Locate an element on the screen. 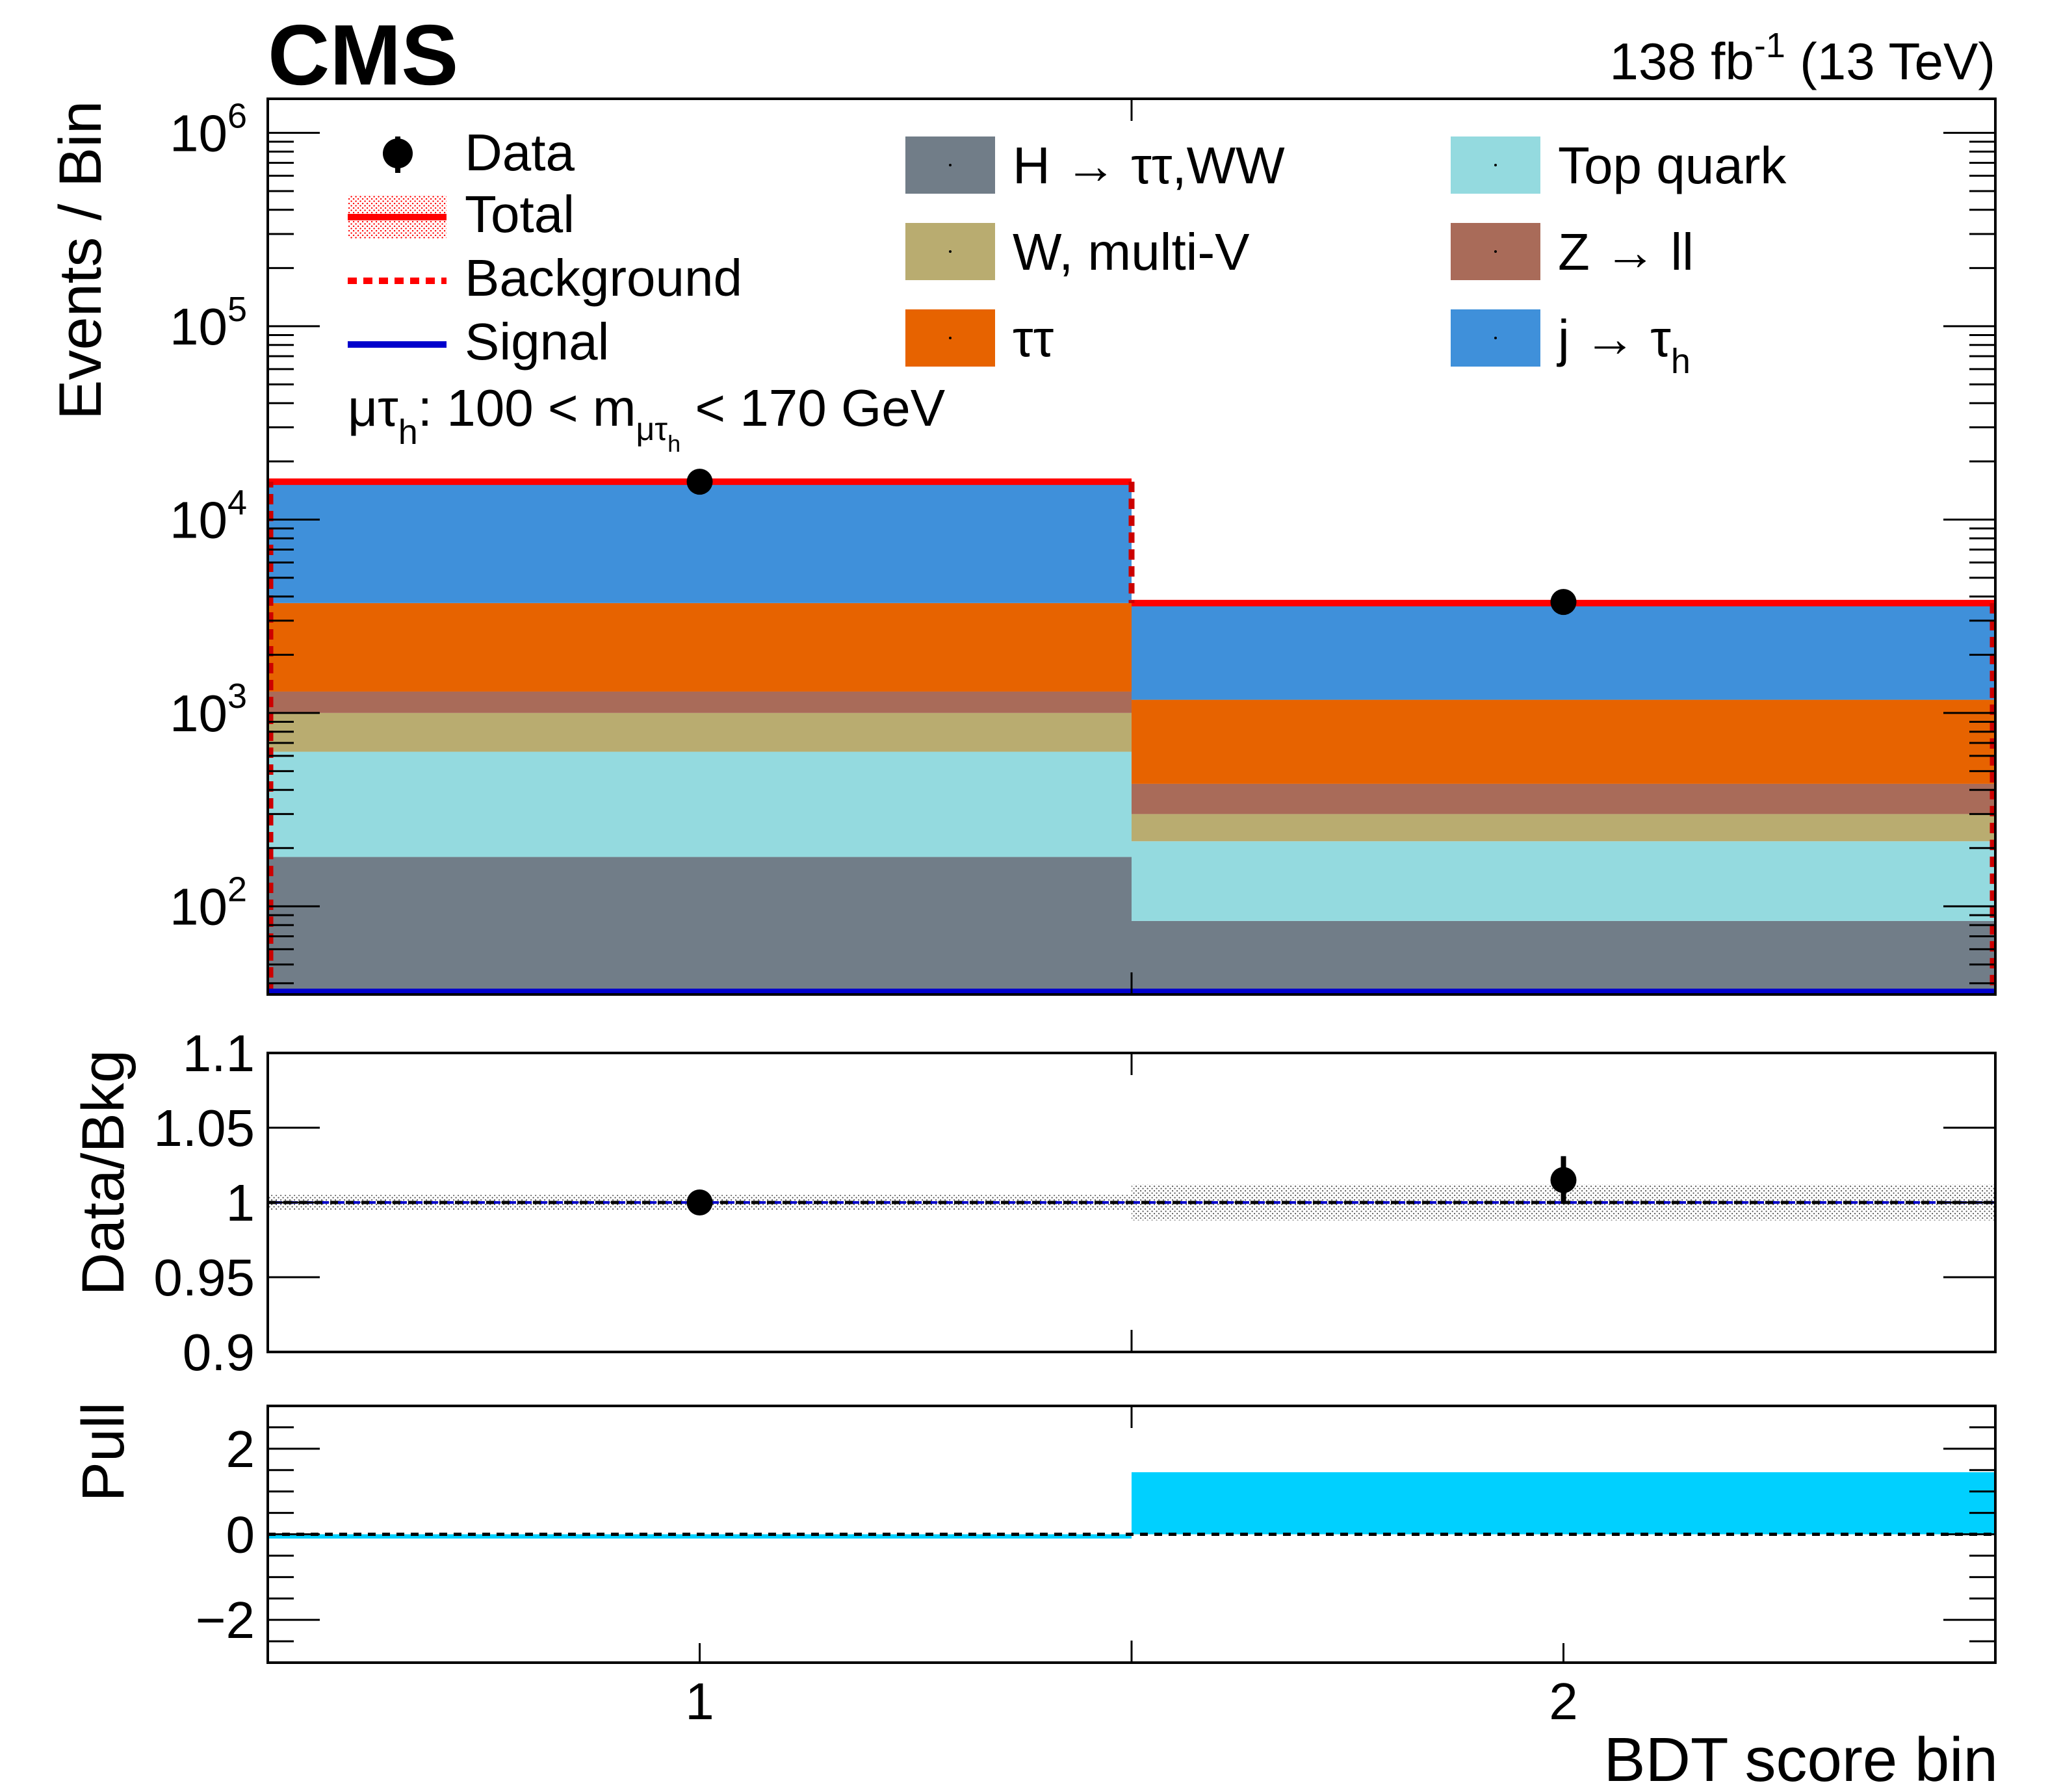  lumi-exponent: -1 is located at coordinates (1769, 46).